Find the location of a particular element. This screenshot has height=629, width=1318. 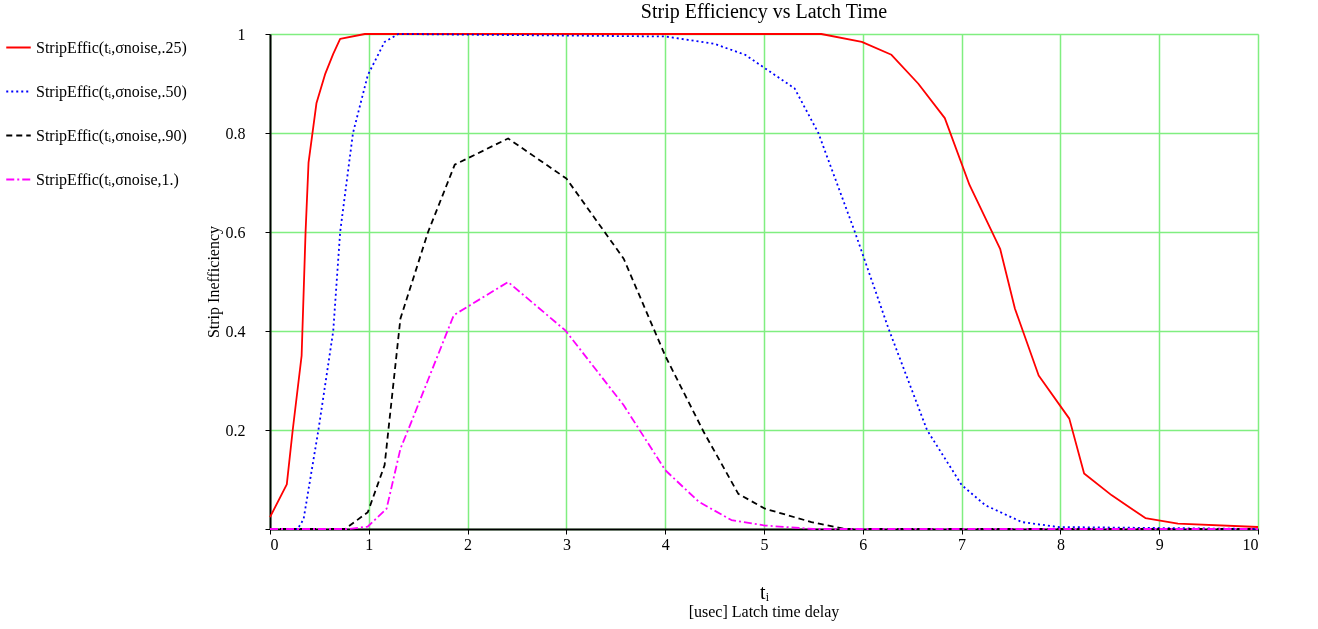

y-tick-label: 1 is located at coordinates (241, 34).